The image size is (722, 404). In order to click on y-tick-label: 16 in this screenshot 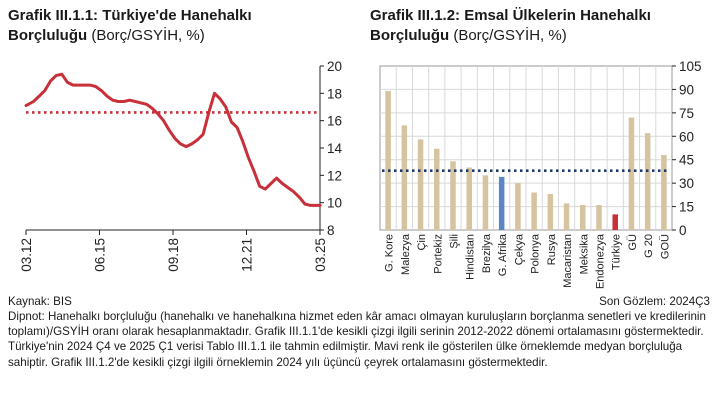, I will do `click(334, 121)`.